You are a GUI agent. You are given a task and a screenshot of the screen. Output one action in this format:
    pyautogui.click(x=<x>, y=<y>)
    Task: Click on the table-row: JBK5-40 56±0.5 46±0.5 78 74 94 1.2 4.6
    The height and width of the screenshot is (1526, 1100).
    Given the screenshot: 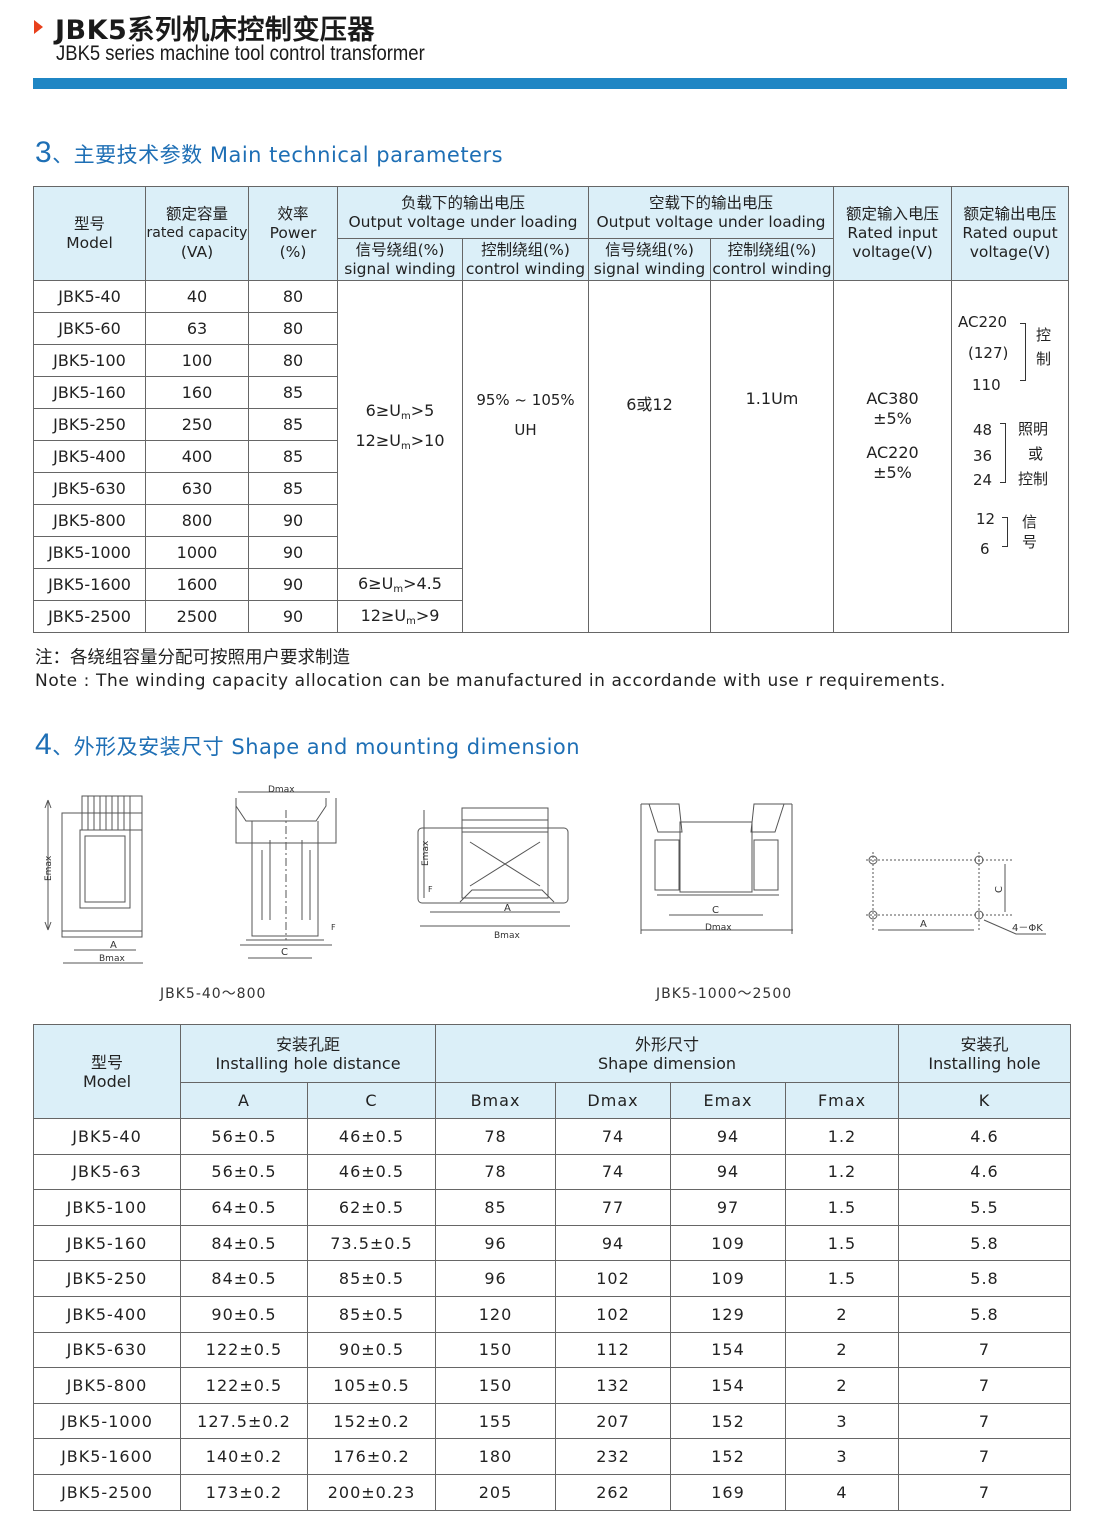 What is the action you would take?
    pyautogui.click(x=552, y=1136)
    